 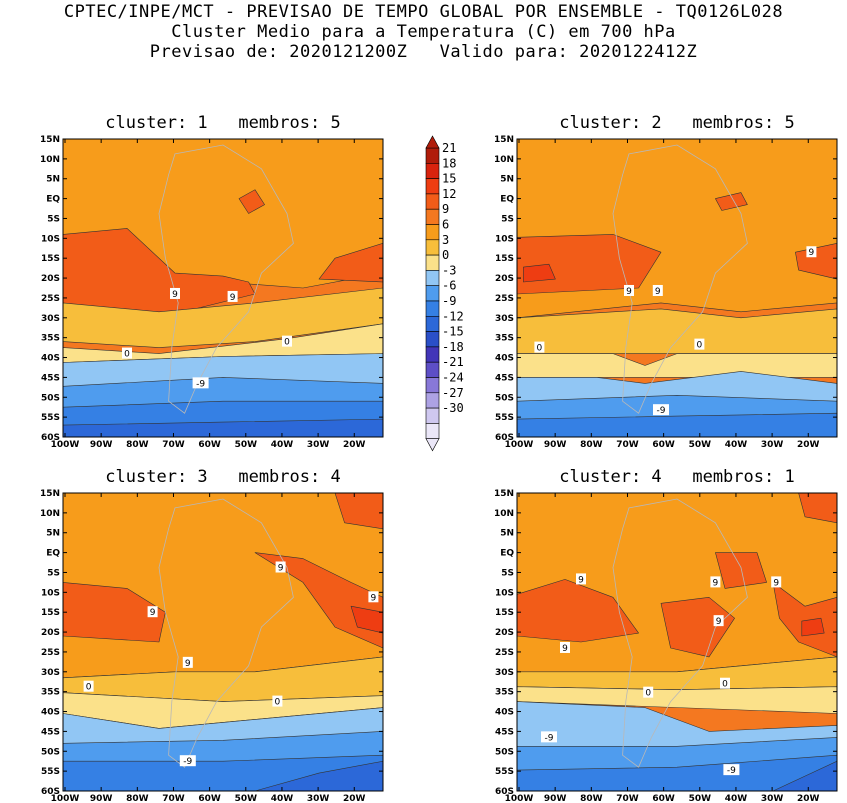 What do you see at coordinates (137, 445) in the screenshot?
I see `lon-label: 80W` at bounding box center [137, 445].